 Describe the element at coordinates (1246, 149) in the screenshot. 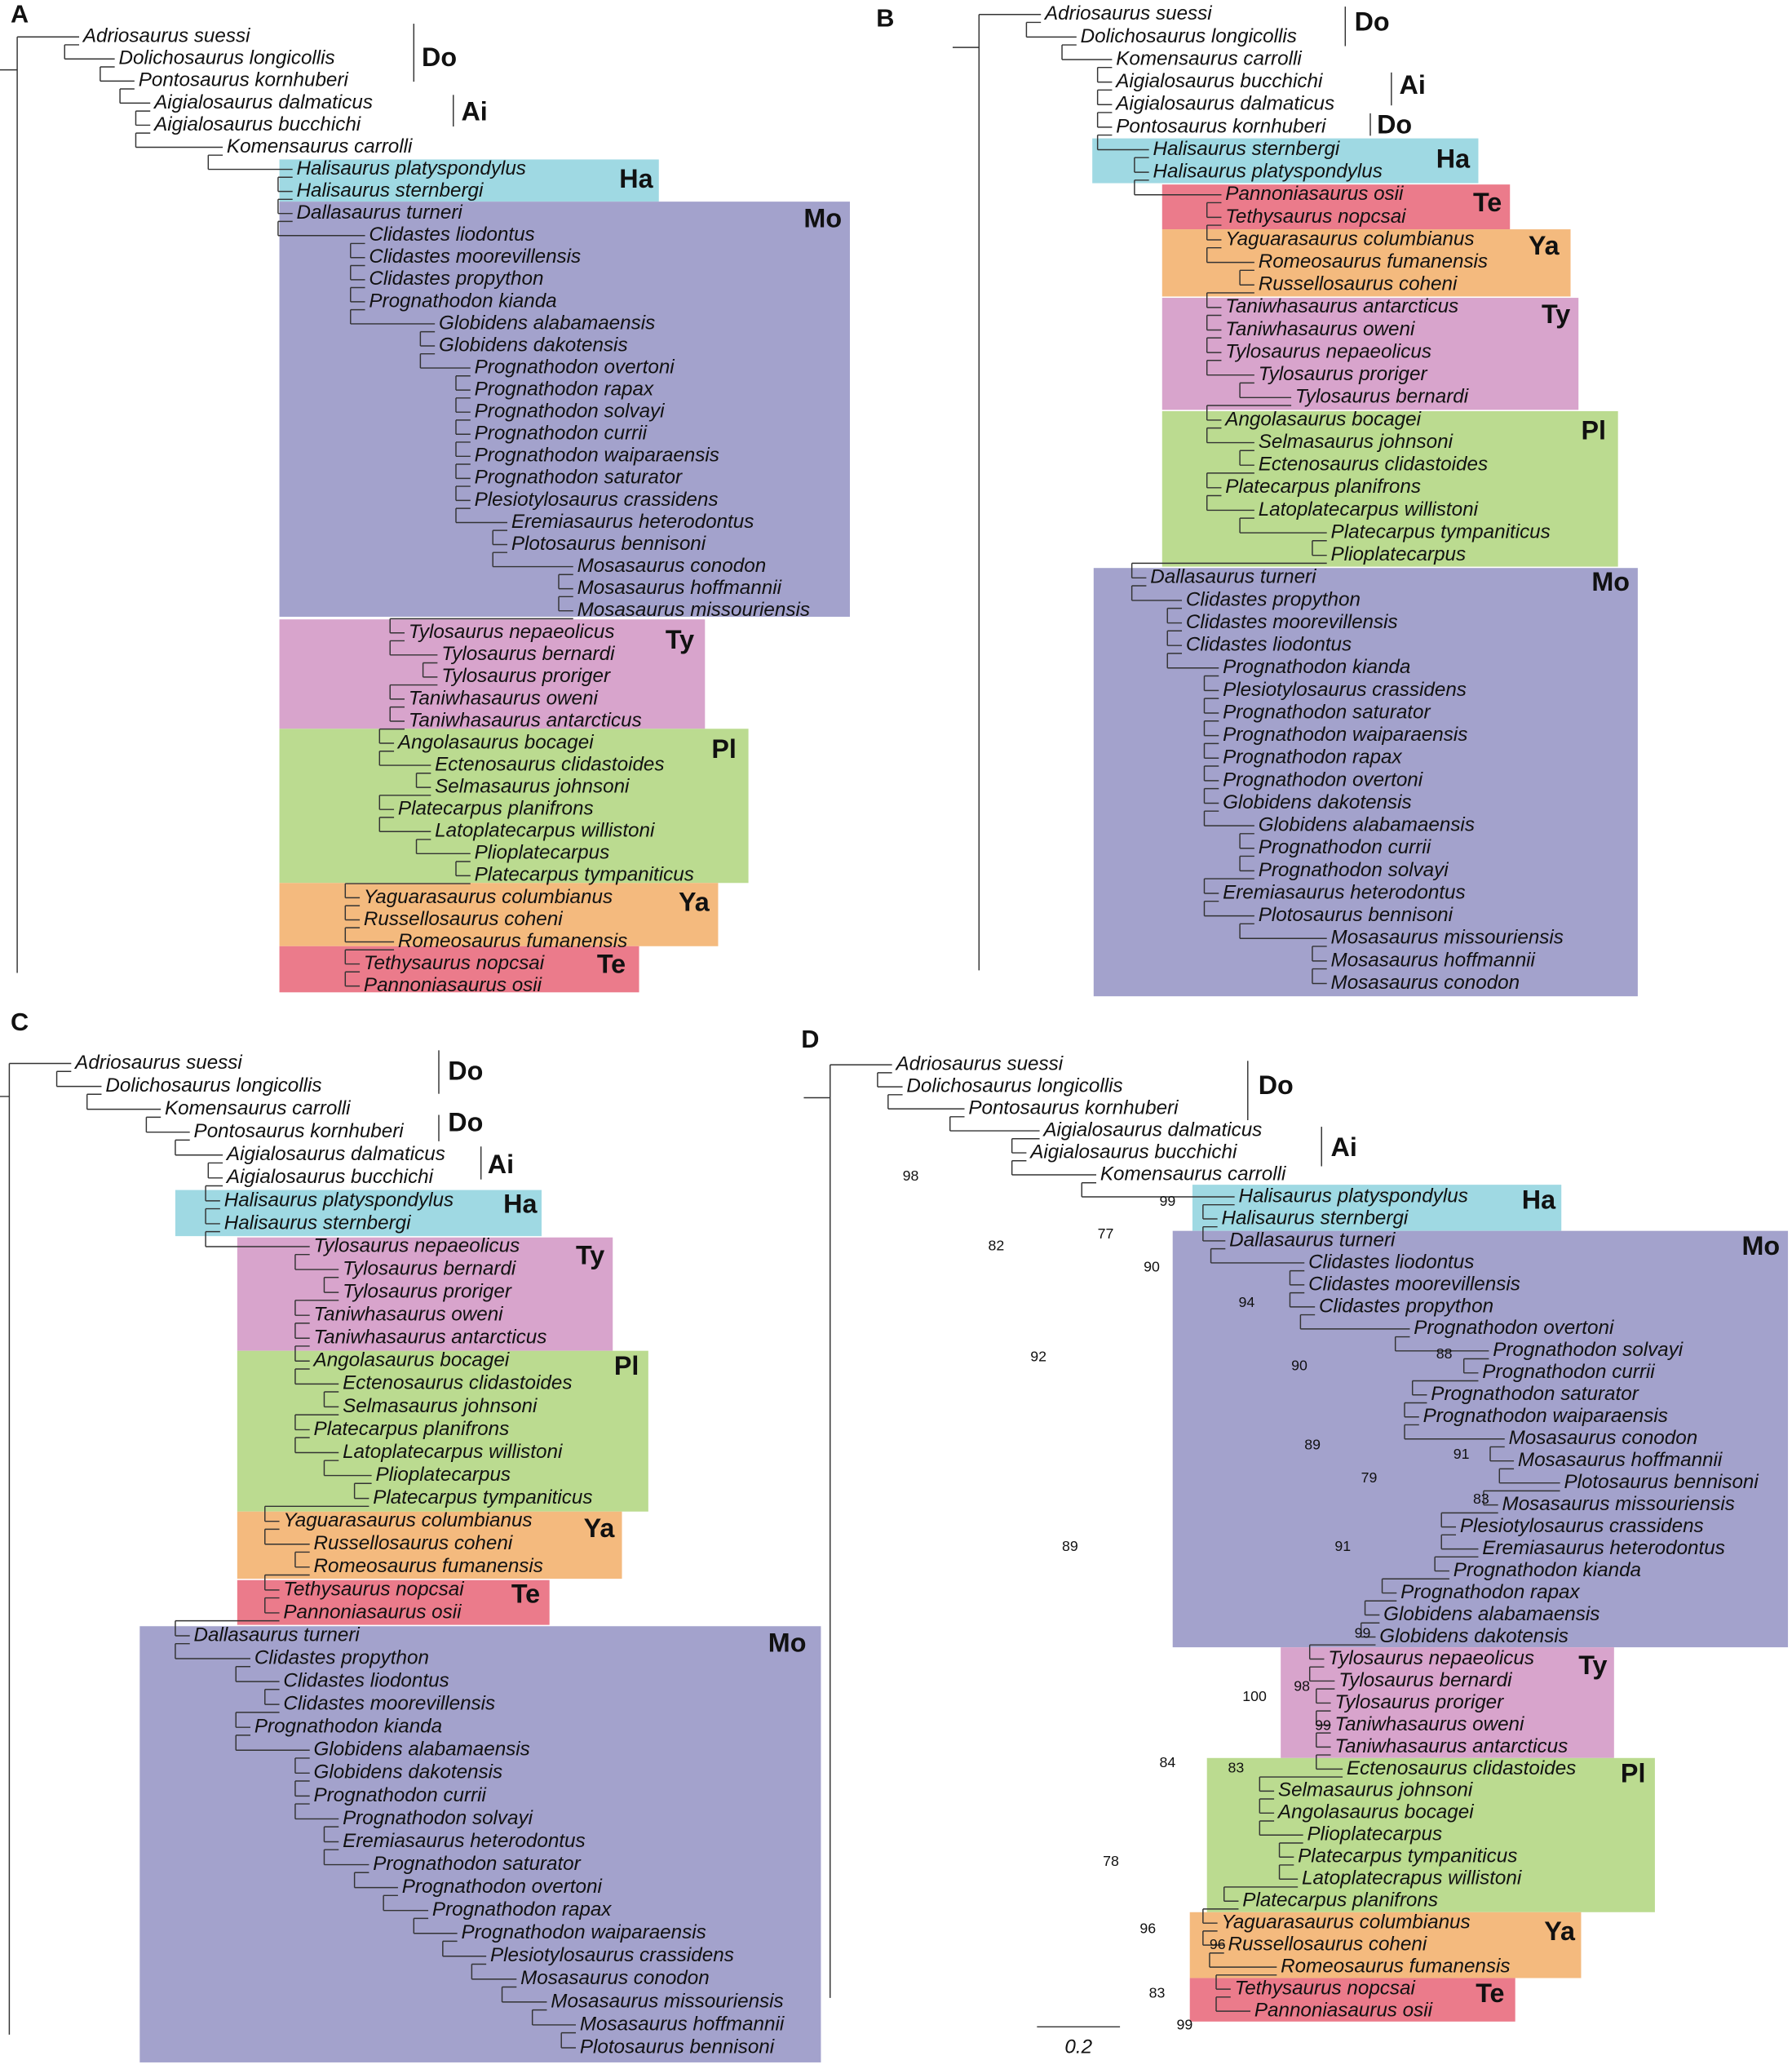

I see `taxon-label: Halisaurus sternbergi` at that location.